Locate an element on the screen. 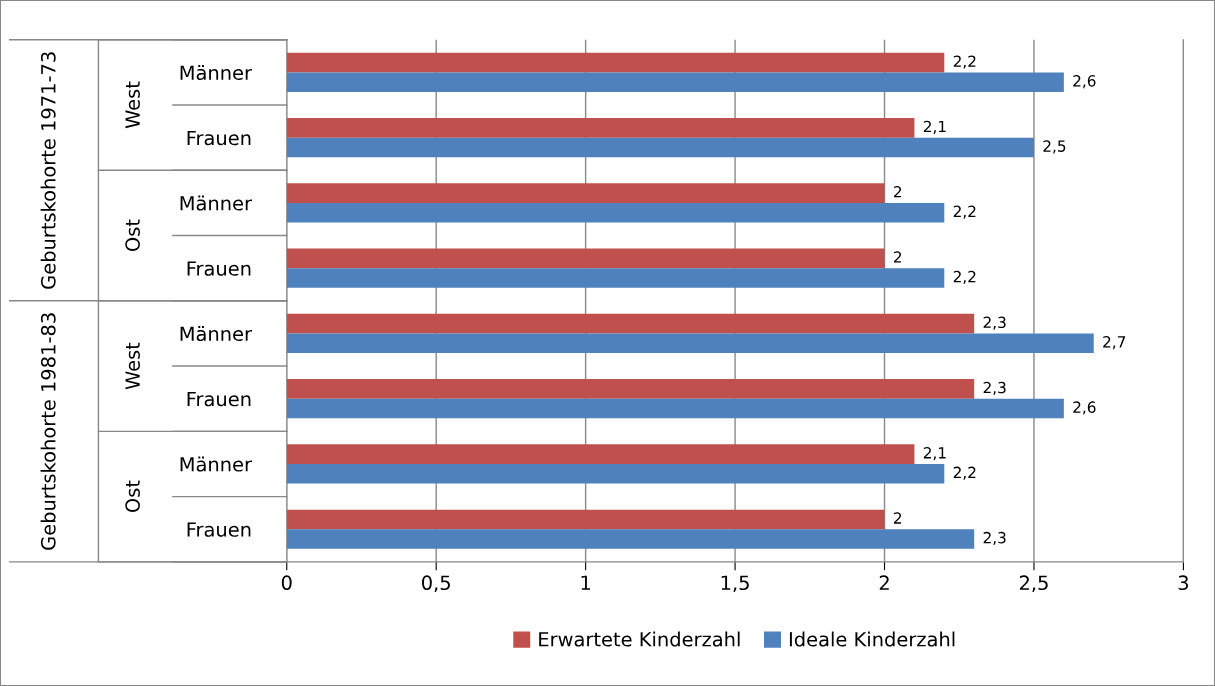 The height and width of the screenshot is (686, 1215). text: Geburtskohorte 1971-73 is located at coordinates (48, 170).